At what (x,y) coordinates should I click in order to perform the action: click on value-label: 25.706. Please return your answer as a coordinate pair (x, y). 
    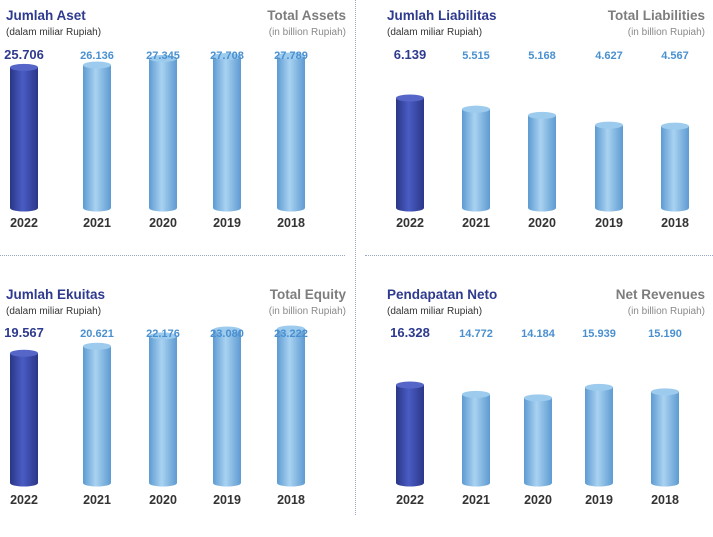
    Looking at the image, I should click on (24, 54).